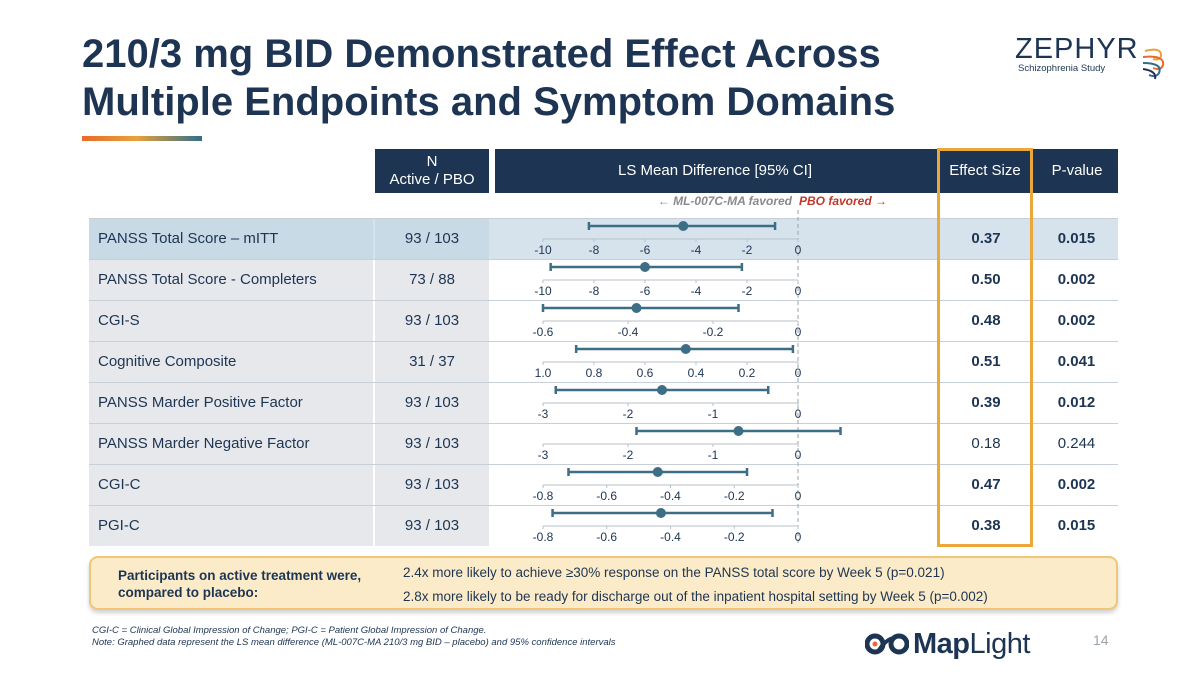 The width and height of the screenshot is (1200, 675). What do you see at coordinates (985, 171) in the screenshot?
I see `header-effect-size: Effect Size` at bounding box center [985, 171].